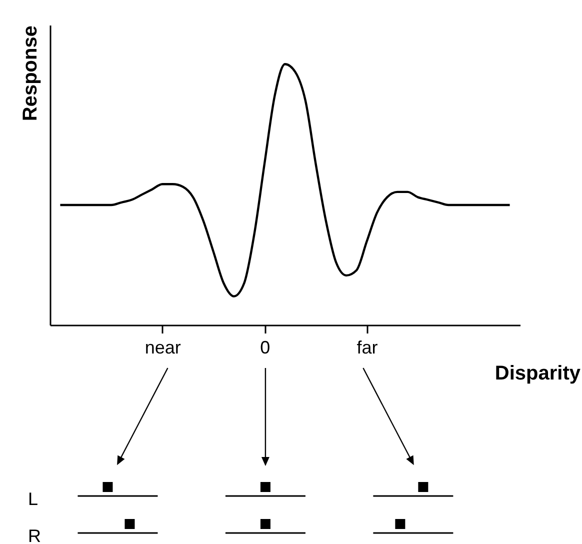  What do you see at coordinates (31, 74) in the screenshot?
I see `y-axis-title: Response` at bounding box center [31, 74].